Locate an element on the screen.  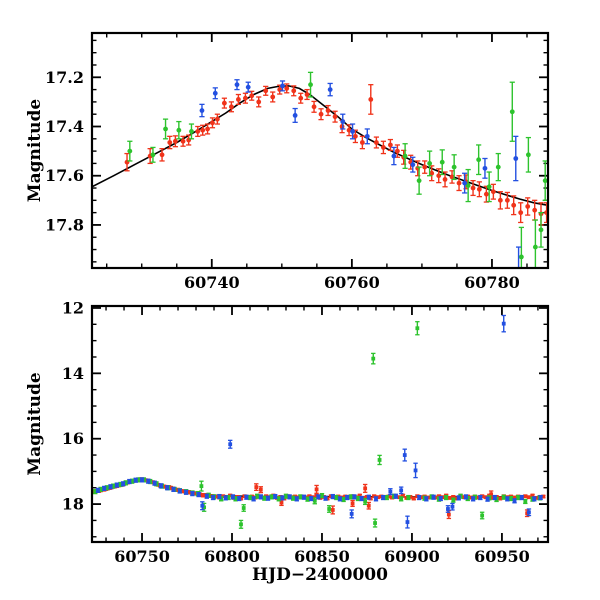
y-tick-label: 17.6 is located at coordinates (64, 175).